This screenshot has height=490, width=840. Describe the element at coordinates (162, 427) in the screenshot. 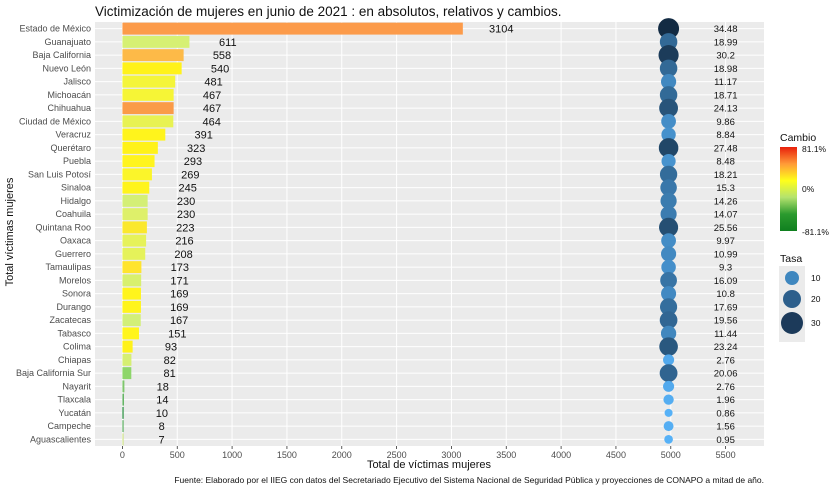

I see `bar-value-label: 8` at that location.